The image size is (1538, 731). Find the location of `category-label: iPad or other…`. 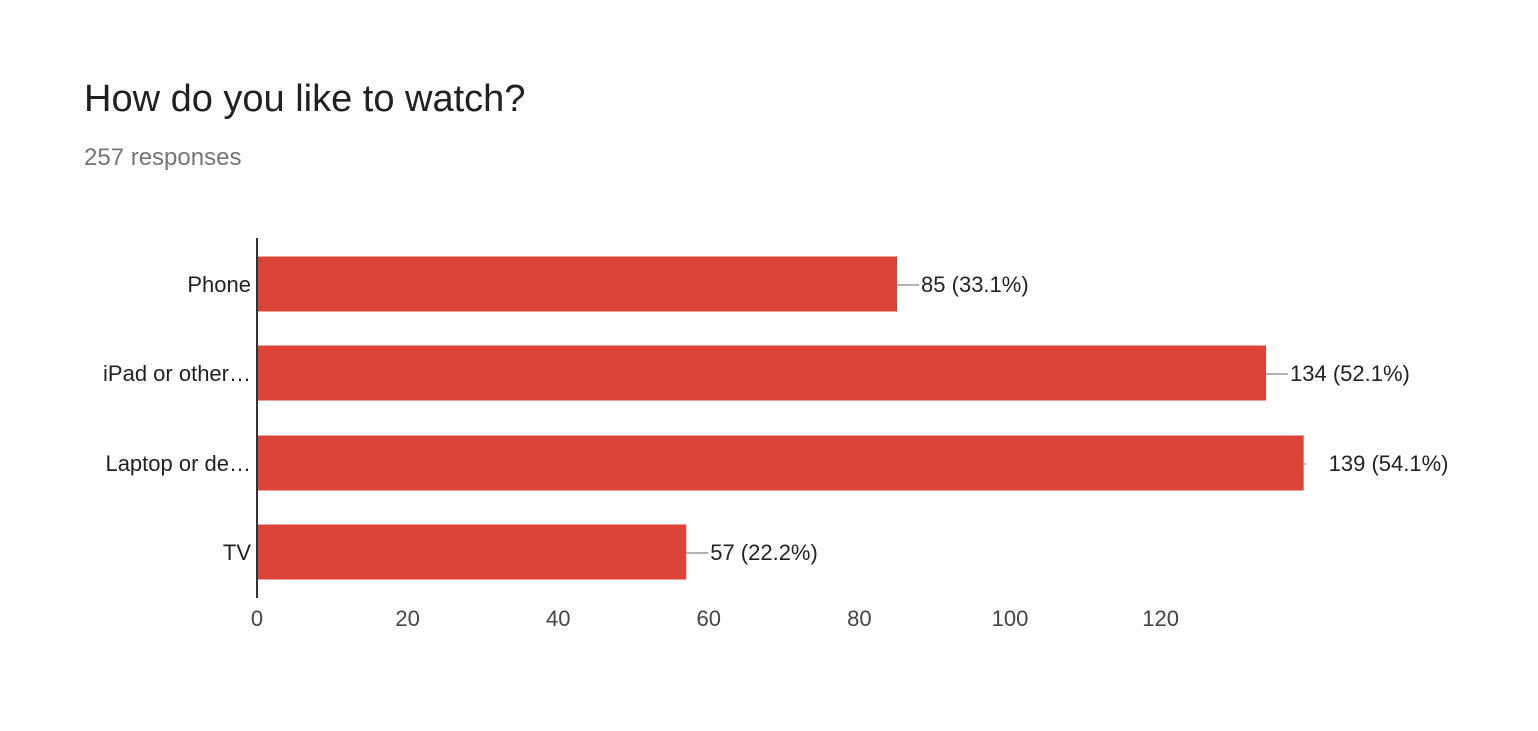

category-label: iPad or other… is located at coordinates (177, 373).